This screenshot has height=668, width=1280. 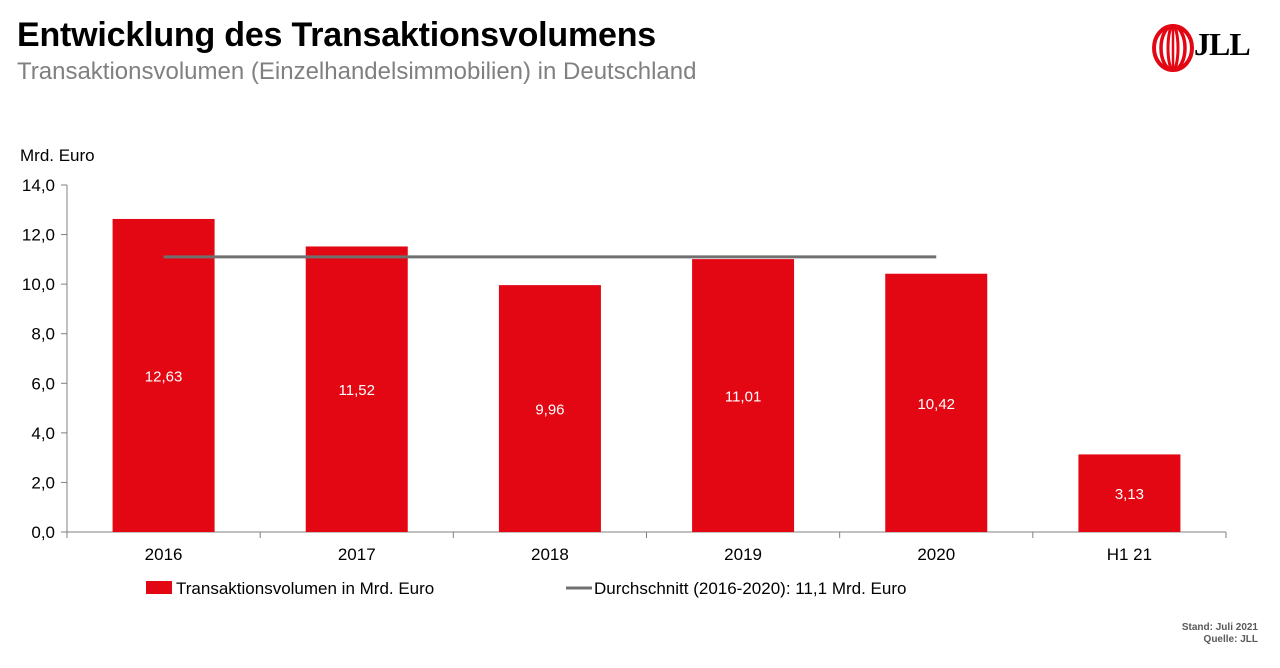 What do you see at coordinates (43, 482) in the screenshot?
I see `y-tick-label: 2,0` at bounding box center [43, 482].